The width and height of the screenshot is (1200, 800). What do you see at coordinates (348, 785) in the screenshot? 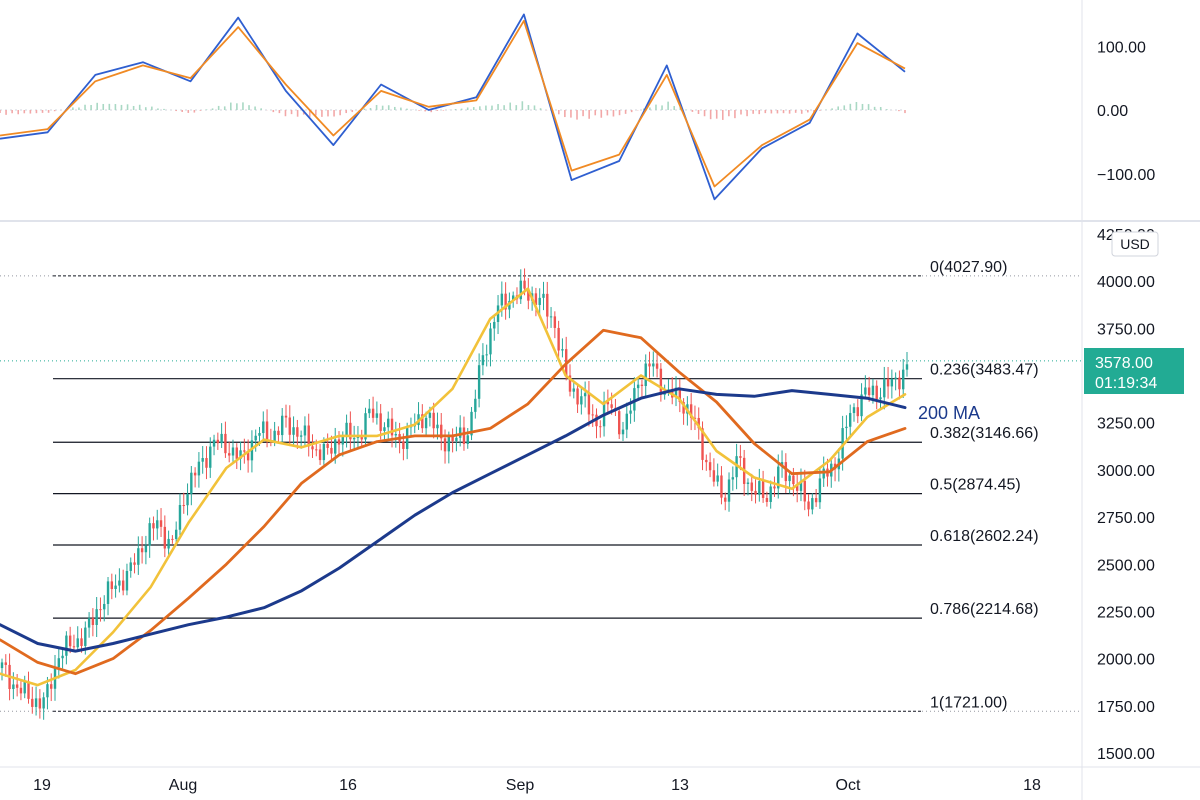
I see `time-axis-tick: 16` at bounding box center [348, 785].